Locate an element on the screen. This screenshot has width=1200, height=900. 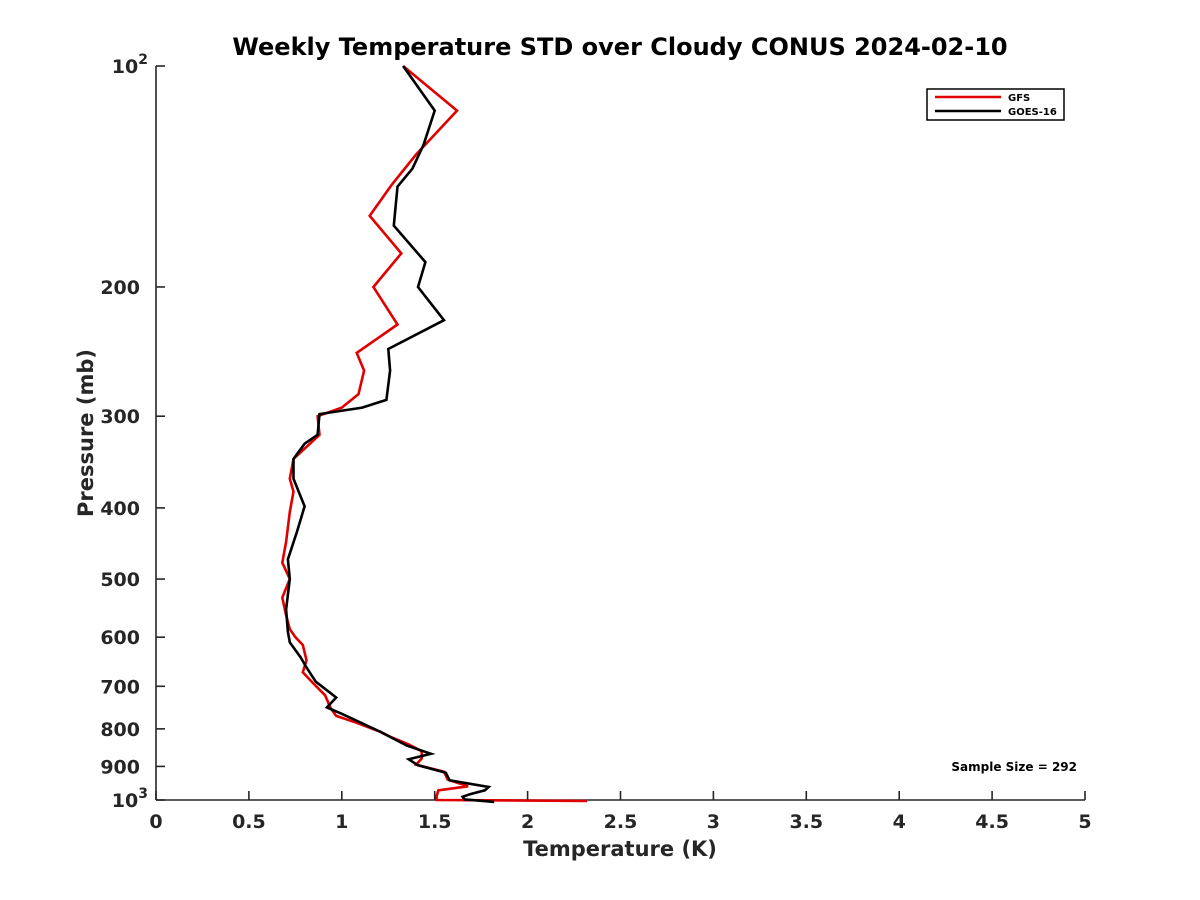
x-tick-label: 0.5 is located at coordinates (249, 822).